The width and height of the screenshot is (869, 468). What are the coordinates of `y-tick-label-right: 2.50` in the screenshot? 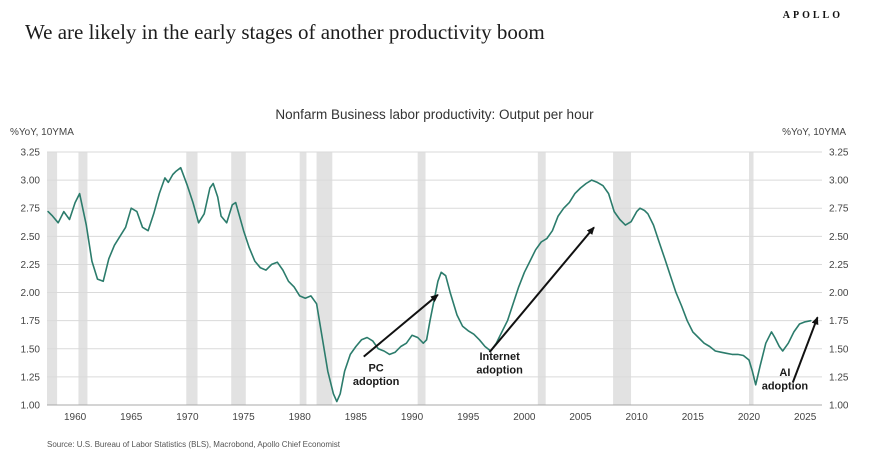 It's located at (839, 237).